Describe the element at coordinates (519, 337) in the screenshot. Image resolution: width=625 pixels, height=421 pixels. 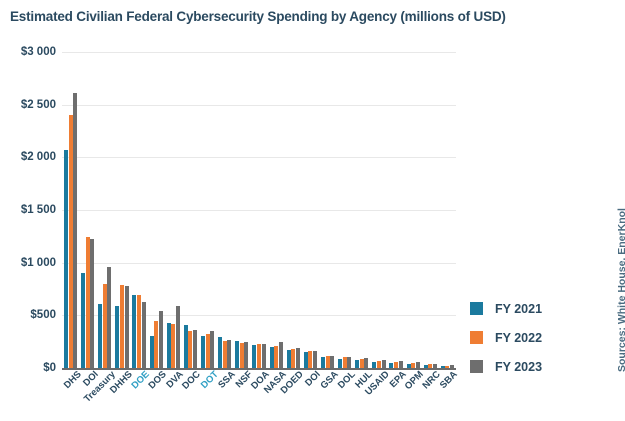
I see `legend-label: FY 2022` at that location.